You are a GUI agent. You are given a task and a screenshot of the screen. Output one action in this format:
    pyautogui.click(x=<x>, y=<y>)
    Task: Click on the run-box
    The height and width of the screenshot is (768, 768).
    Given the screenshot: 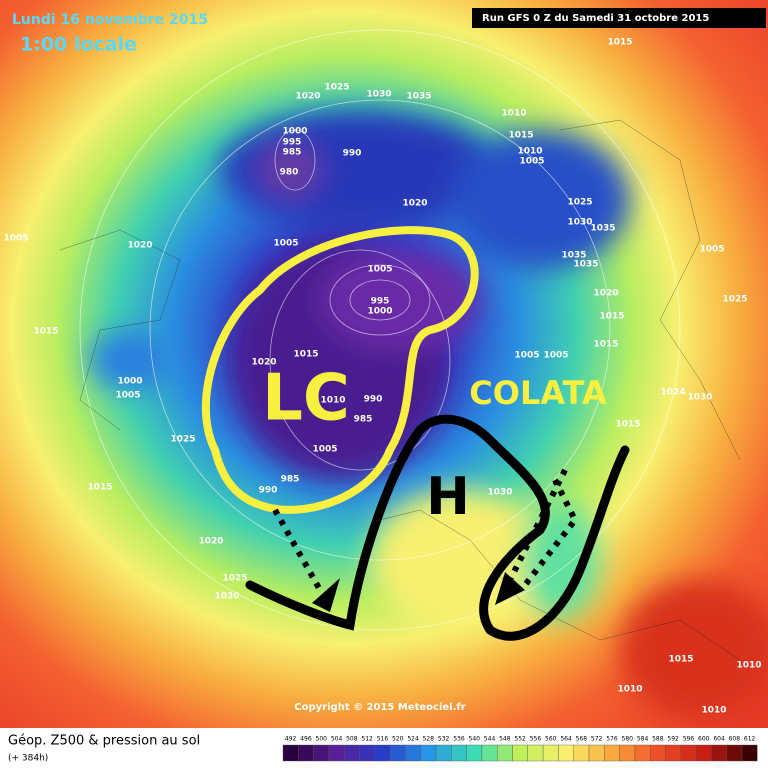 What is the action you would take?
    pyautogui.click(x=619, y=18)
    